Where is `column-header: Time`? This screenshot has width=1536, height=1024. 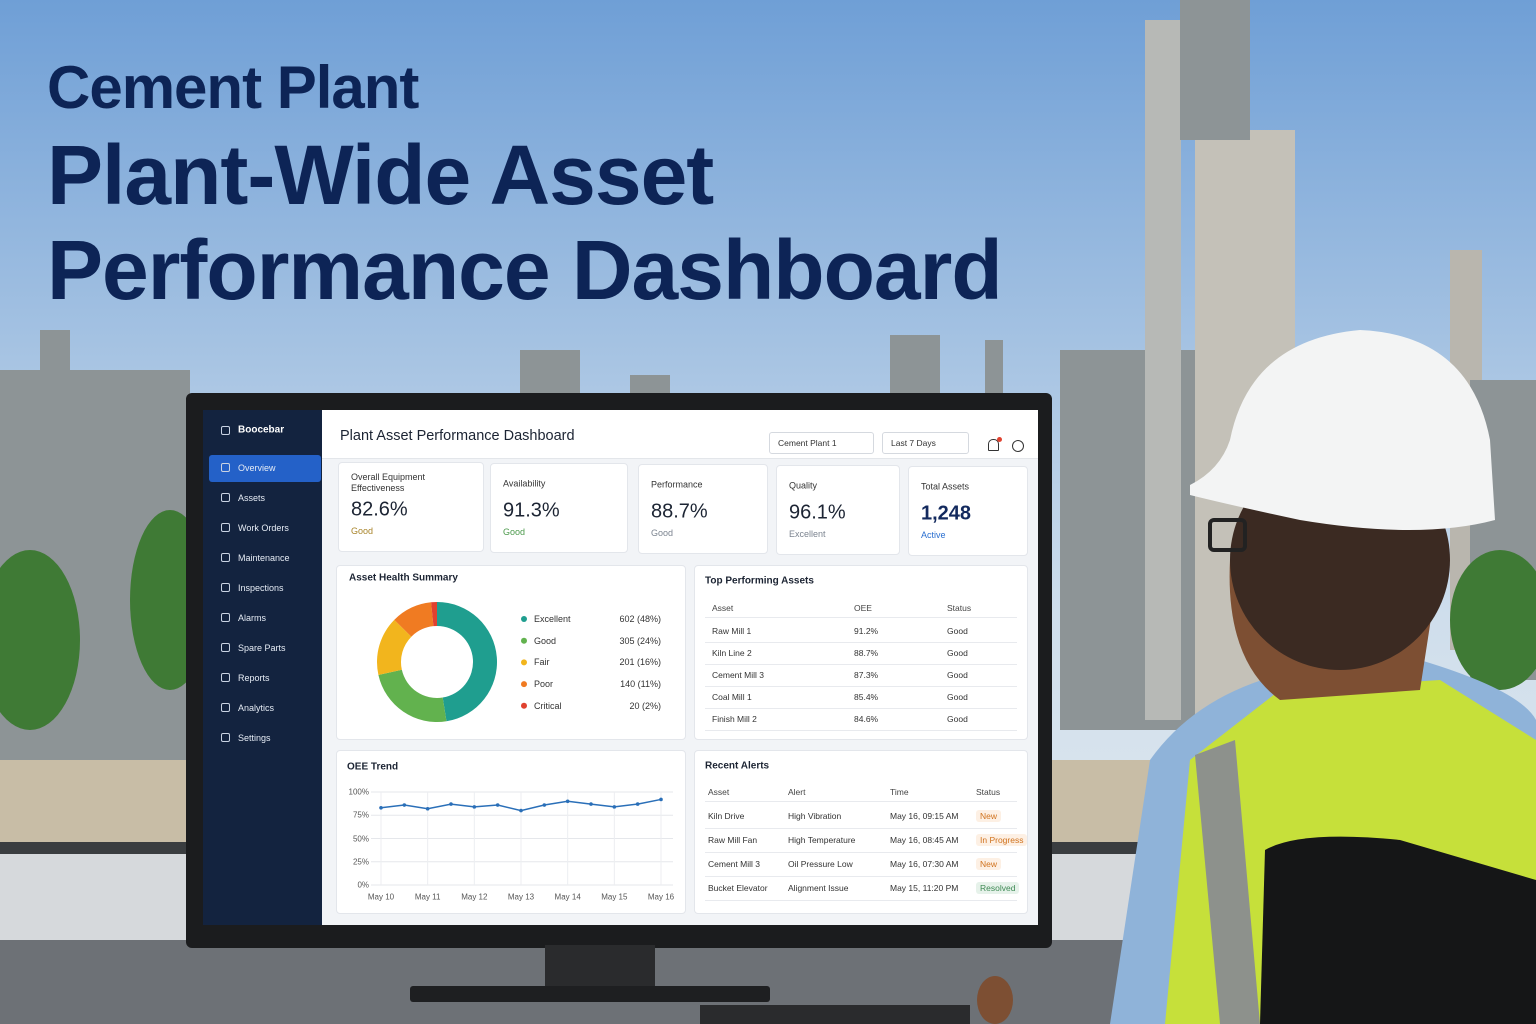 column-header: Time is located at coordinates (899, 792).